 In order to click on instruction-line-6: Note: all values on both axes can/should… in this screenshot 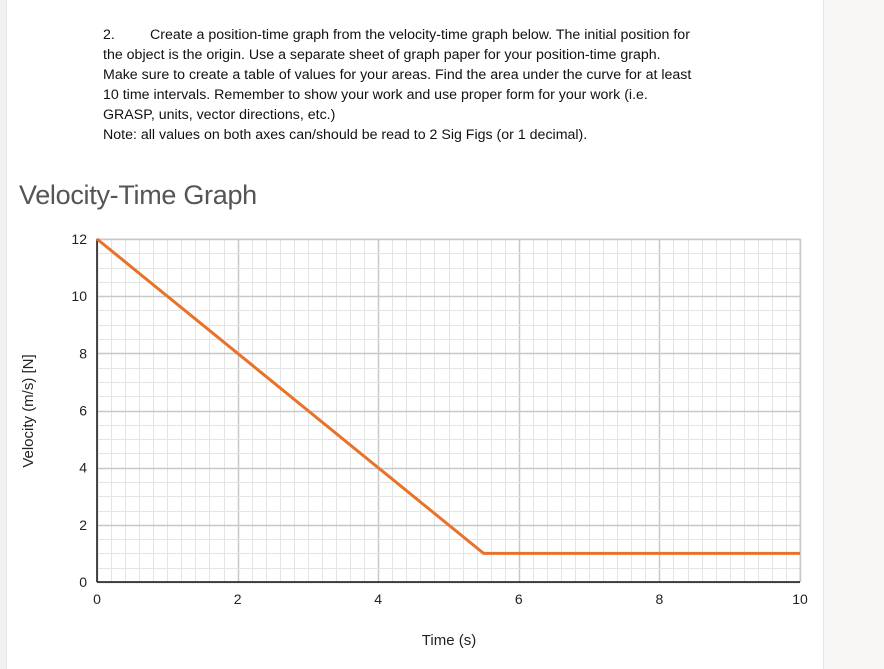, I will do `click(345, 135)`.